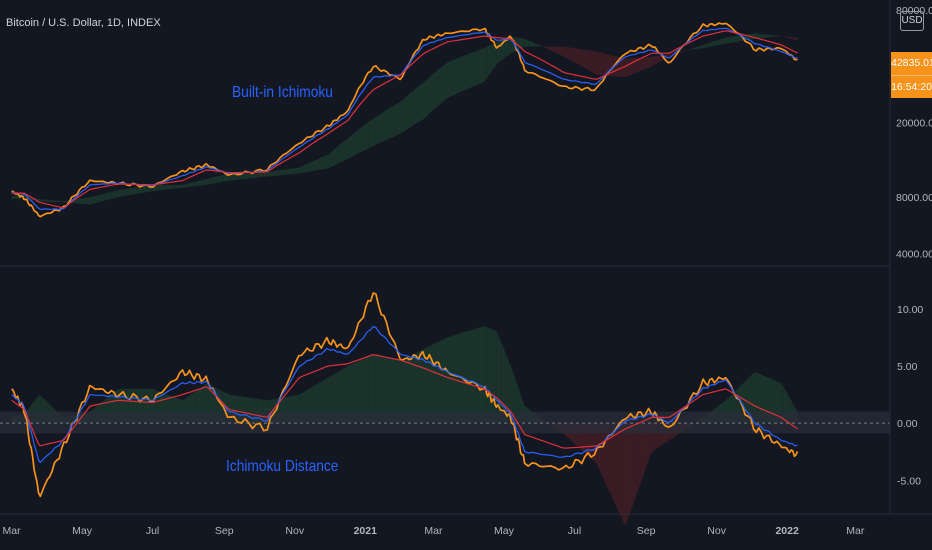 The width and height of the screenshot is (932, 550). Describe the element at coordinates (83, 23) in the screenshot. I see `symbol-title: Bitcoin / U.S. Dollar, 1D, INDEX` at that location.